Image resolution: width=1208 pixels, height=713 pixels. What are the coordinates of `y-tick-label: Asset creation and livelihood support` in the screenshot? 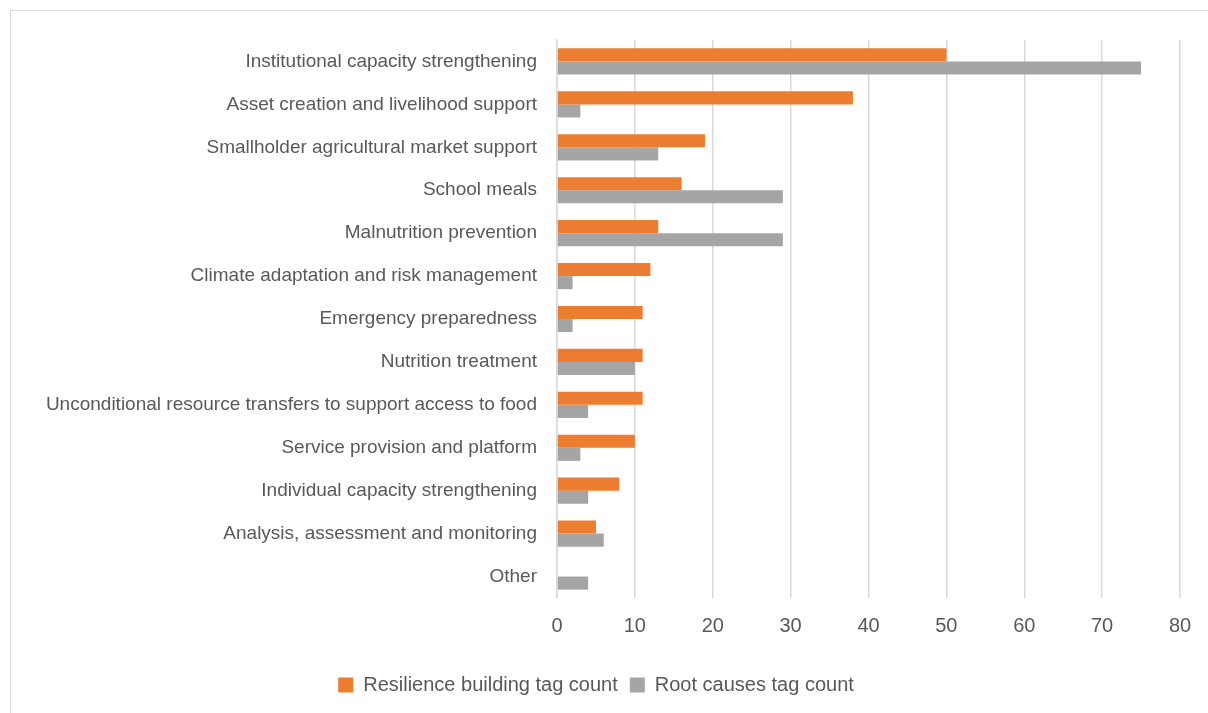 It's located at (382, 103).